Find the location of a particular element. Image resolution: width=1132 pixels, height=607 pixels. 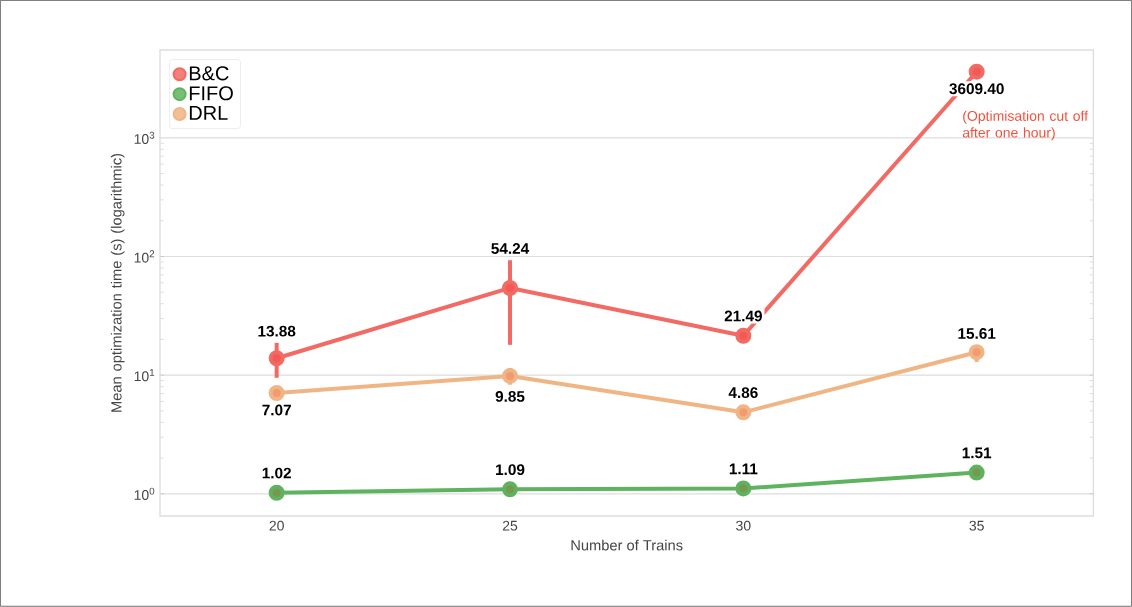

x-tick-label: 20 is located at coordinates (276, 525).